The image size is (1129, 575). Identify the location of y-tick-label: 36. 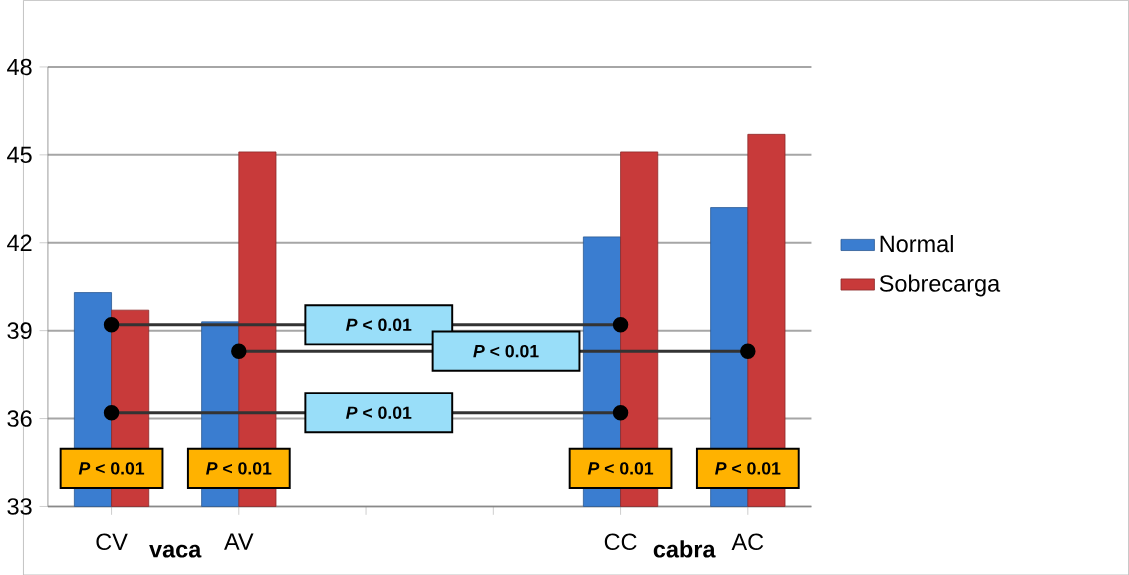
(19, 418).